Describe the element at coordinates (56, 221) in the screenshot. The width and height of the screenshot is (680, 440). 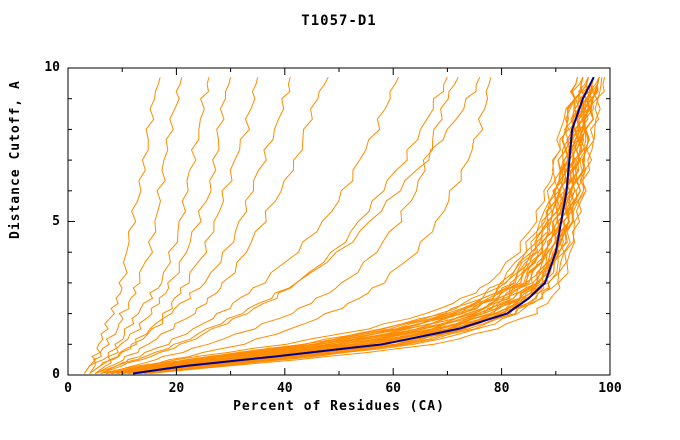
I see `y-tick-label: 5` at that location.